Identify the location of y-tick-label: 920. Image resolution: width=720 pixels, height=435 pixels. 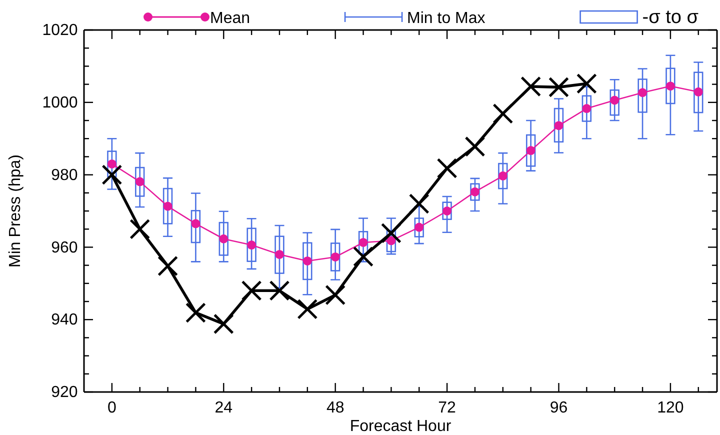
(64, 393).